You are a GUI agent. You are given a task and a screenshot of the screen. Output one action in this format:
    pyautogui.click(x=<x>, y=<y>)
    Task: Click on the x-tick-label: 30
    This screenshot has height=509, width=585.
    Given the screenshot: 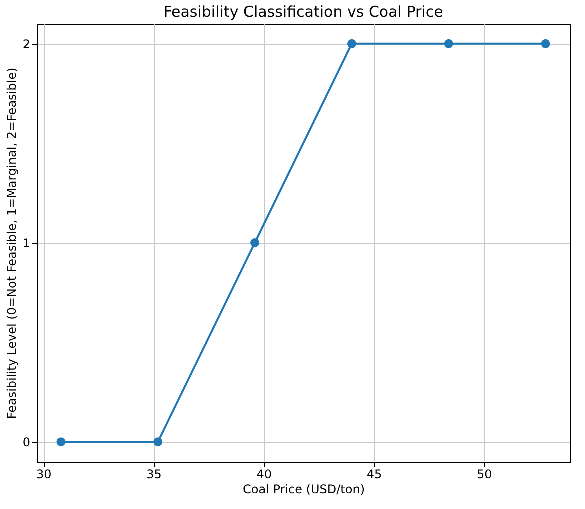 What is the action you would take?
    pyautogui.click(x=44, y=475)
    